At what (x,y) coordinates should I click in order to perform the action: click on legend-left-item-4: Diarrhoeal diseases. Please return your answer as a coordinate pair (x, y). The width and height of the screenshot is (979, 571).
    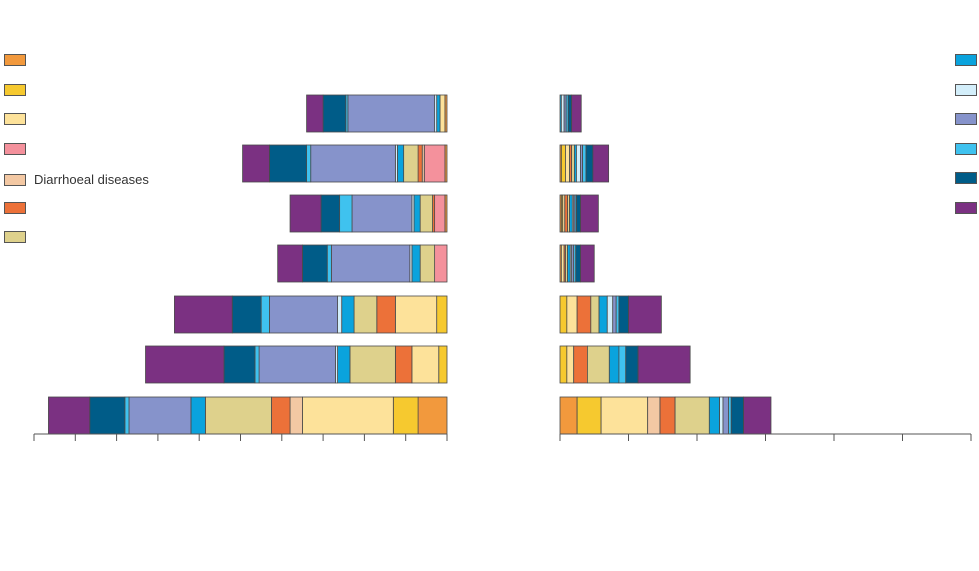
    Looking at the image, I should click on (76, 179).